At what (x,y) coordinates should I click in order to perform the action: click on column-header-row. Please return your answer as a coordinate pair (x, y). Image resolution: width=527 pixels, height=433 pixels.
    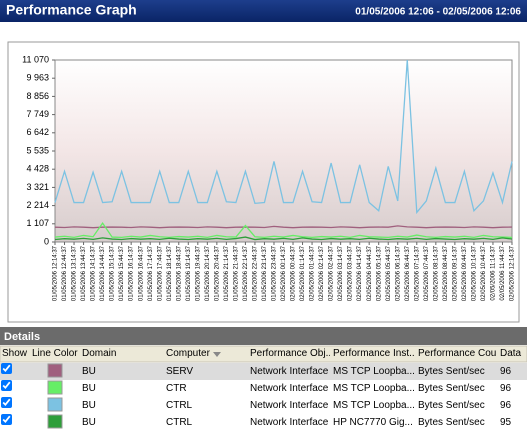
    Looking at the image, I should click on (263, 354).